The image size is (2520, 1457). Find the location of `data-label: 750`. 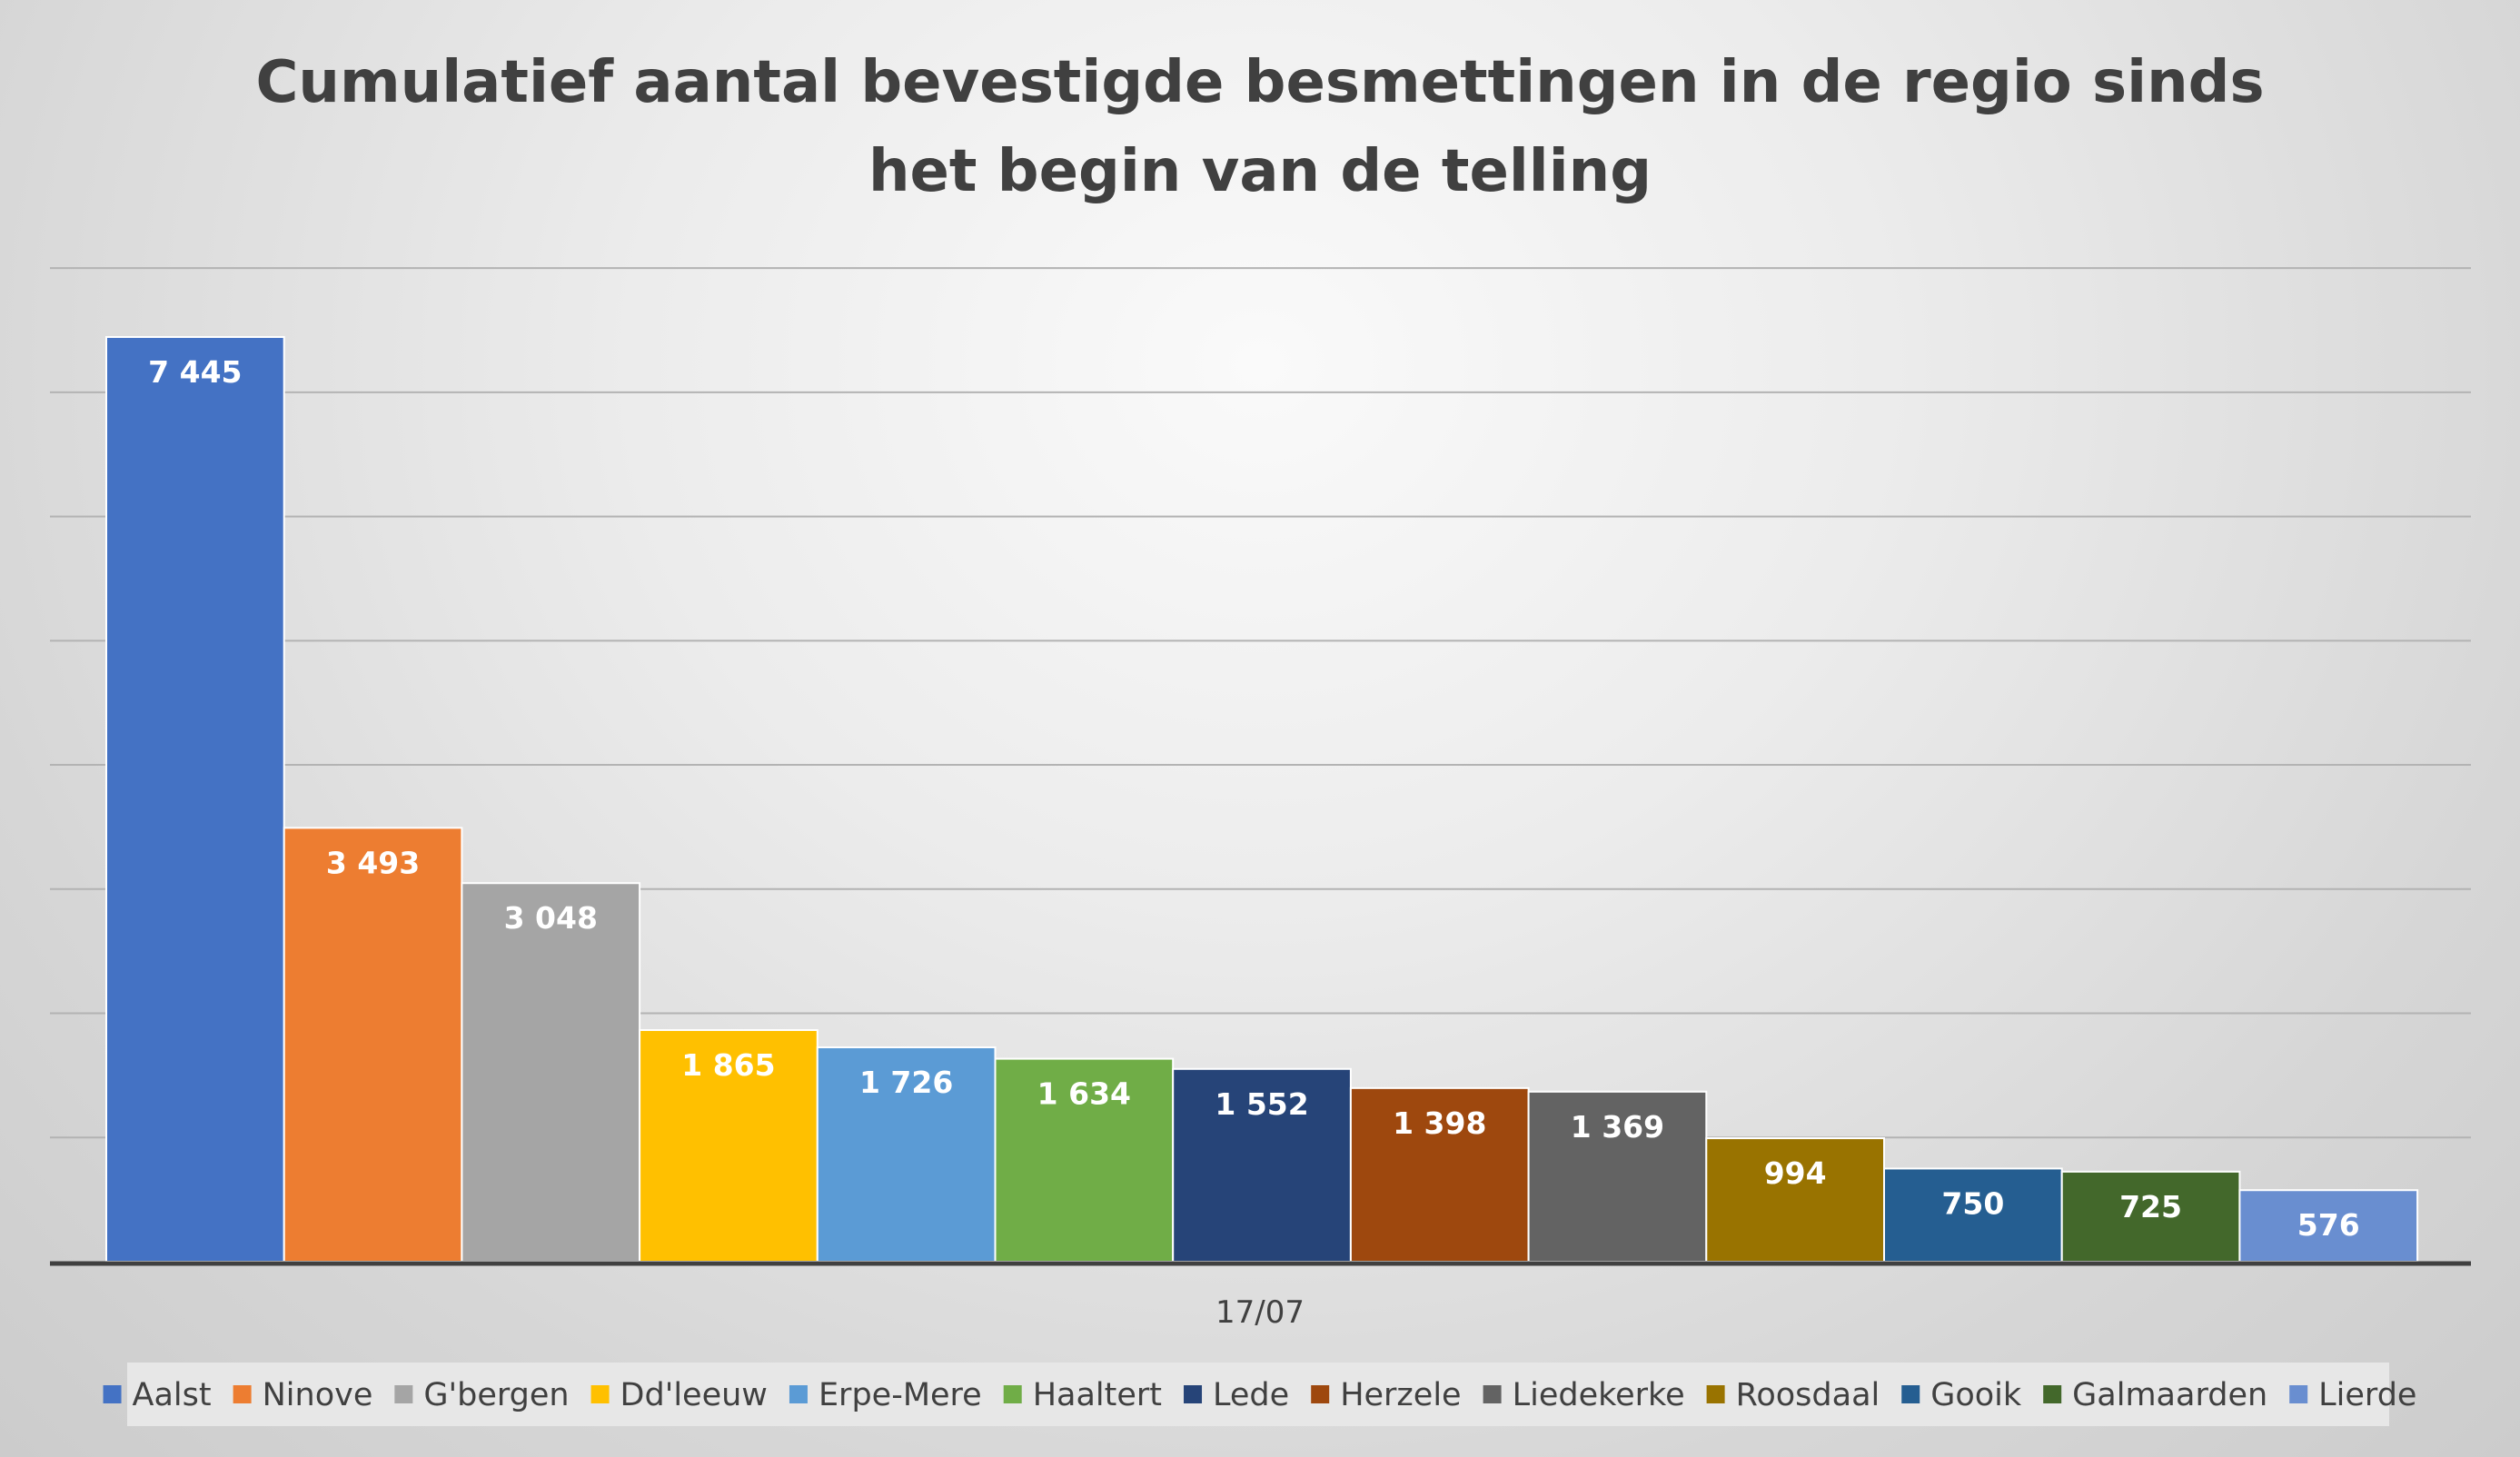

data-label: 750 is located at coordinates (1972, 1203).